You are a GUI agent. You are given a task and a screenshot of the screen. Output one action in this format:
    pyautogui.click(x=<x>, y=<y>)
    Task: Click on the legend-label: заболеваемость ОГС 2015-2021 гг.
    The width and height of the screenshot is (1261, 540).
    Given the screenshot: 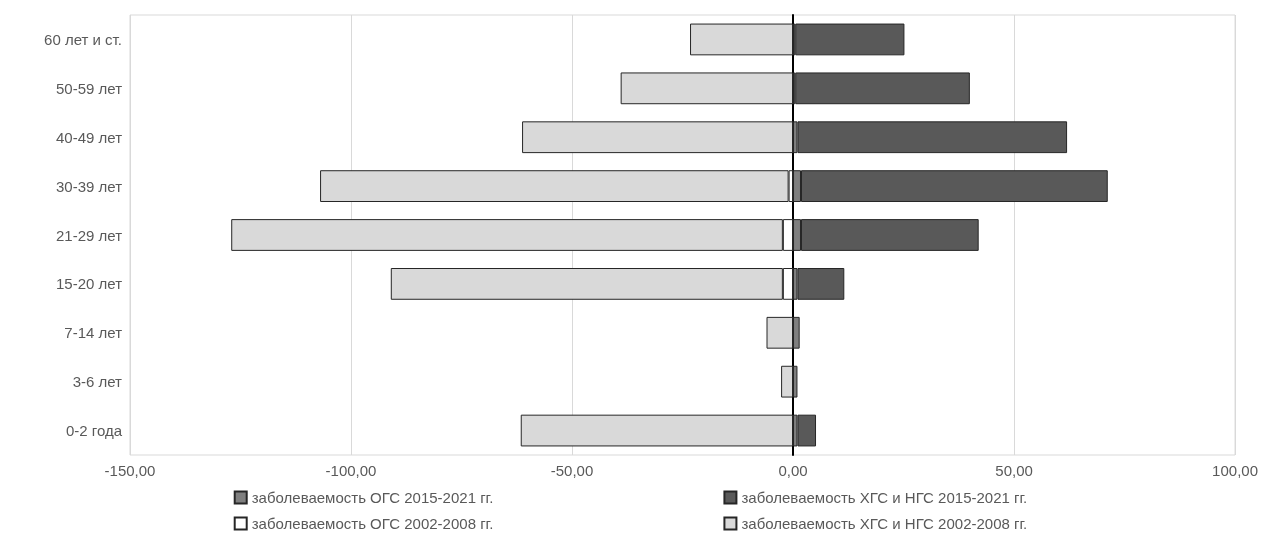 What is the action you would take?
    pyautogui.click(x=372, y=497)
    